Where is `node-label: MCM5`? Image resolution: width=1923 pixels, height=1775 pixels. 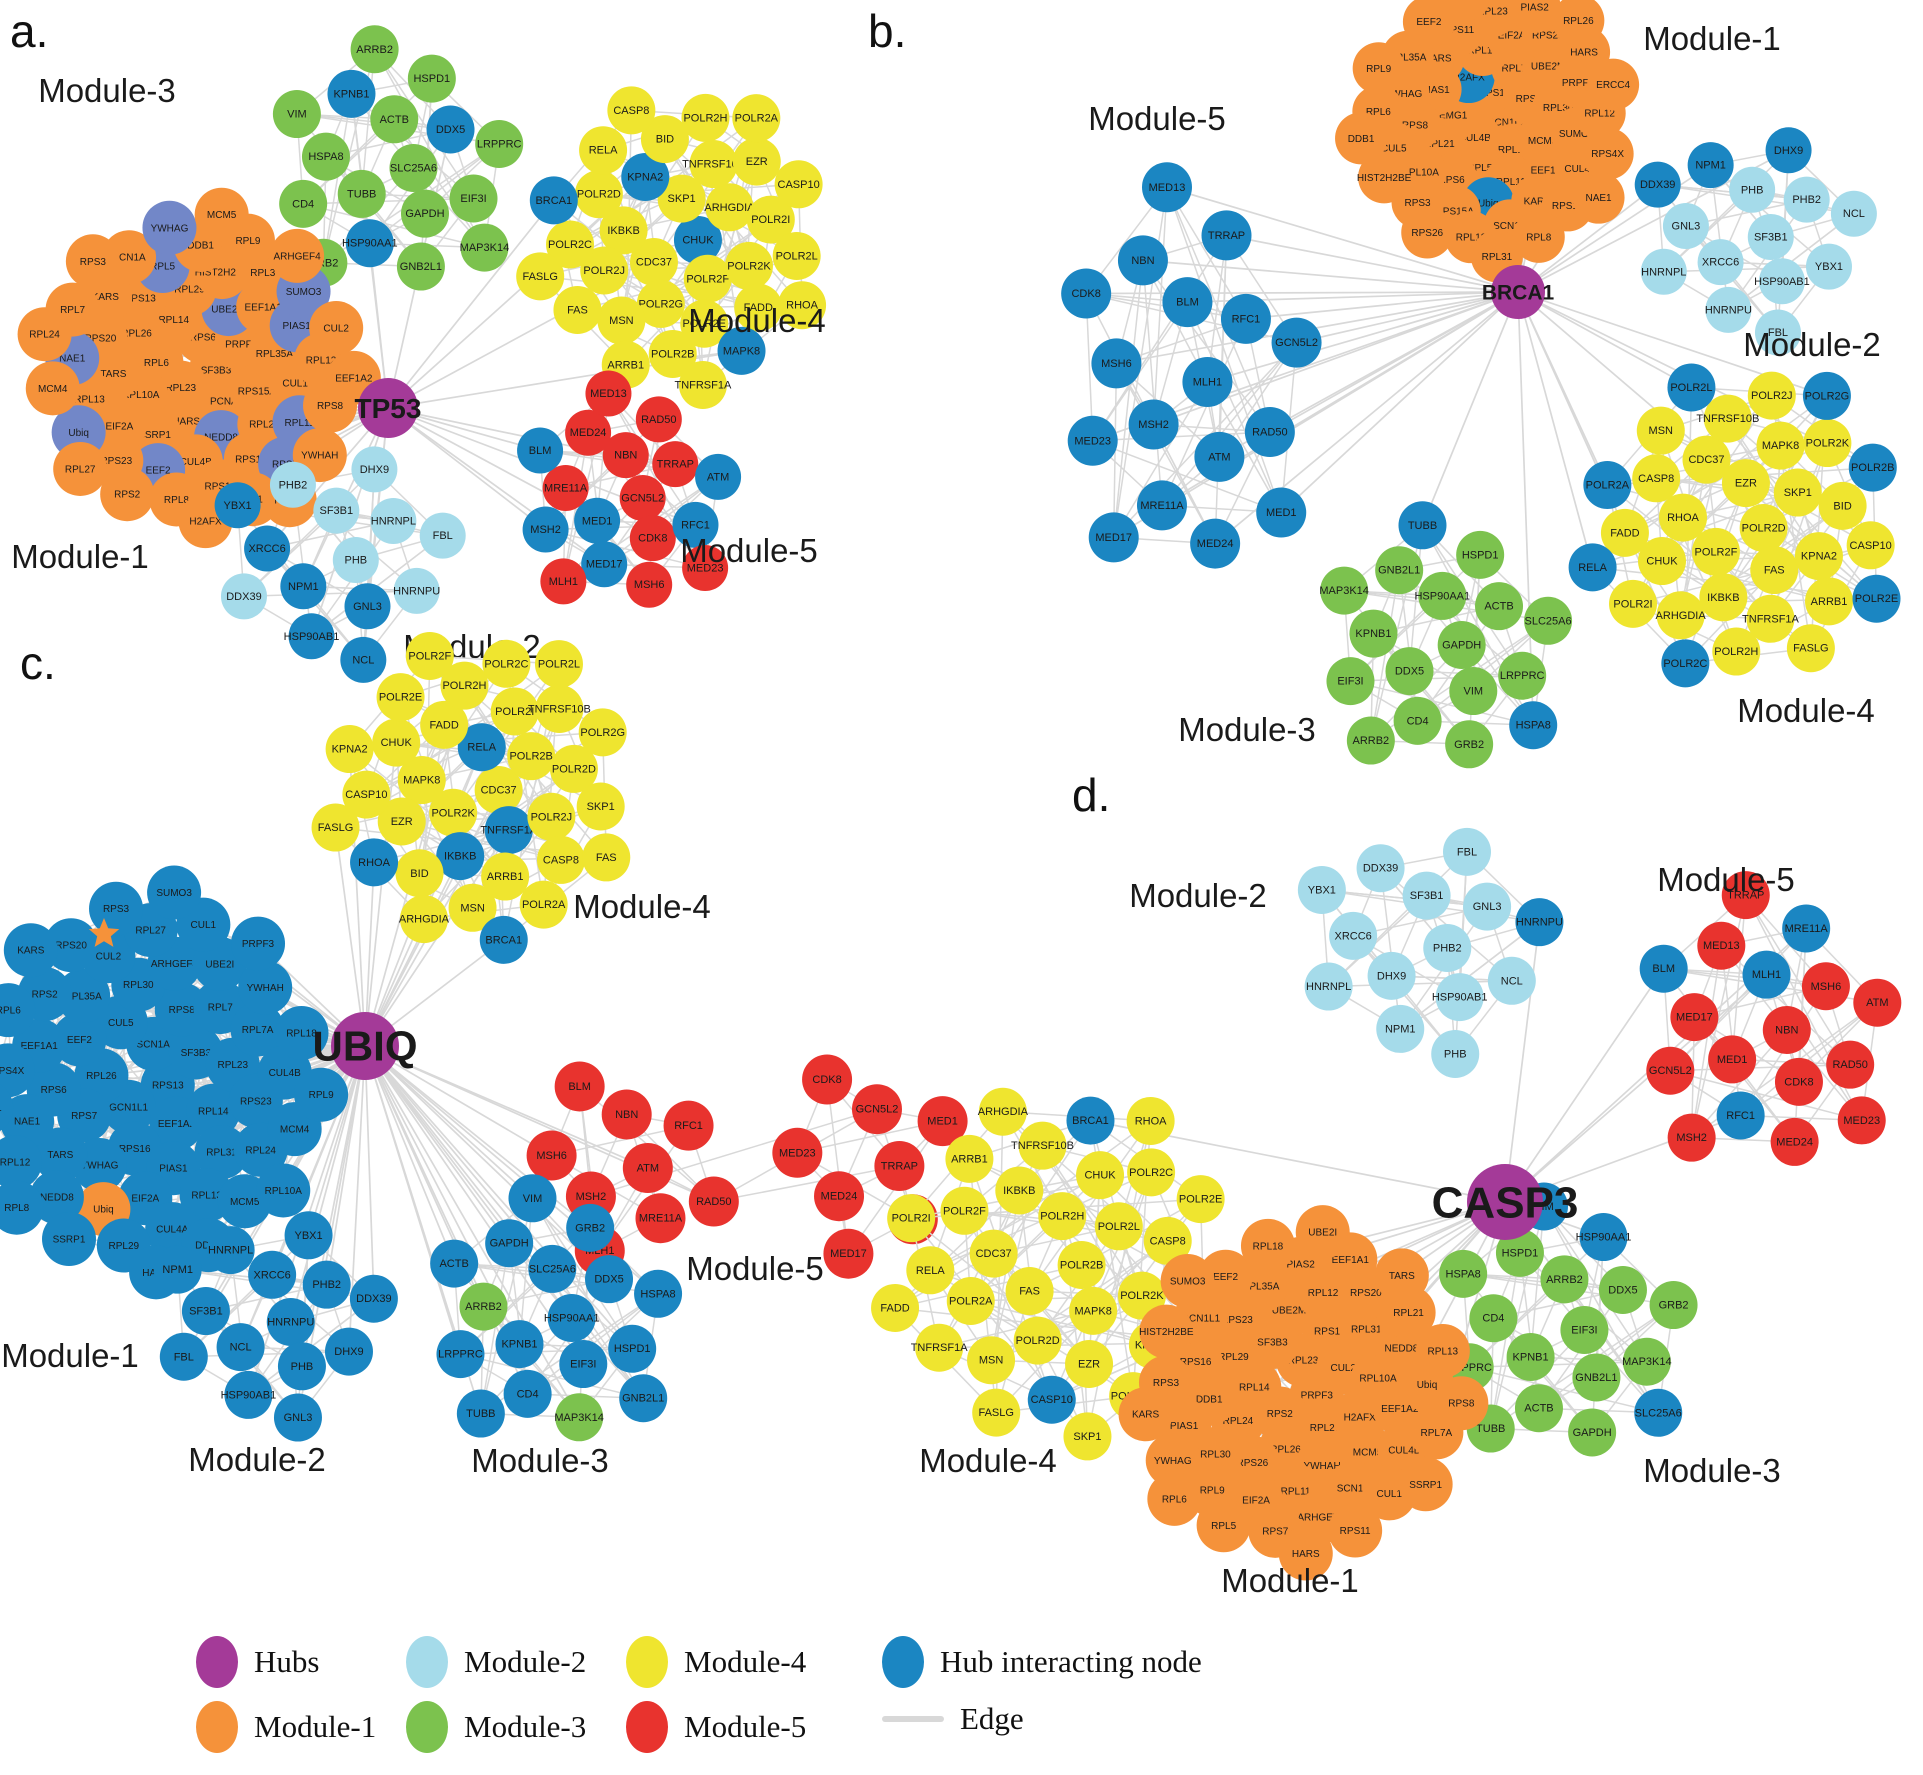 node-label: MCM5 is located at coordinates (222, 215).